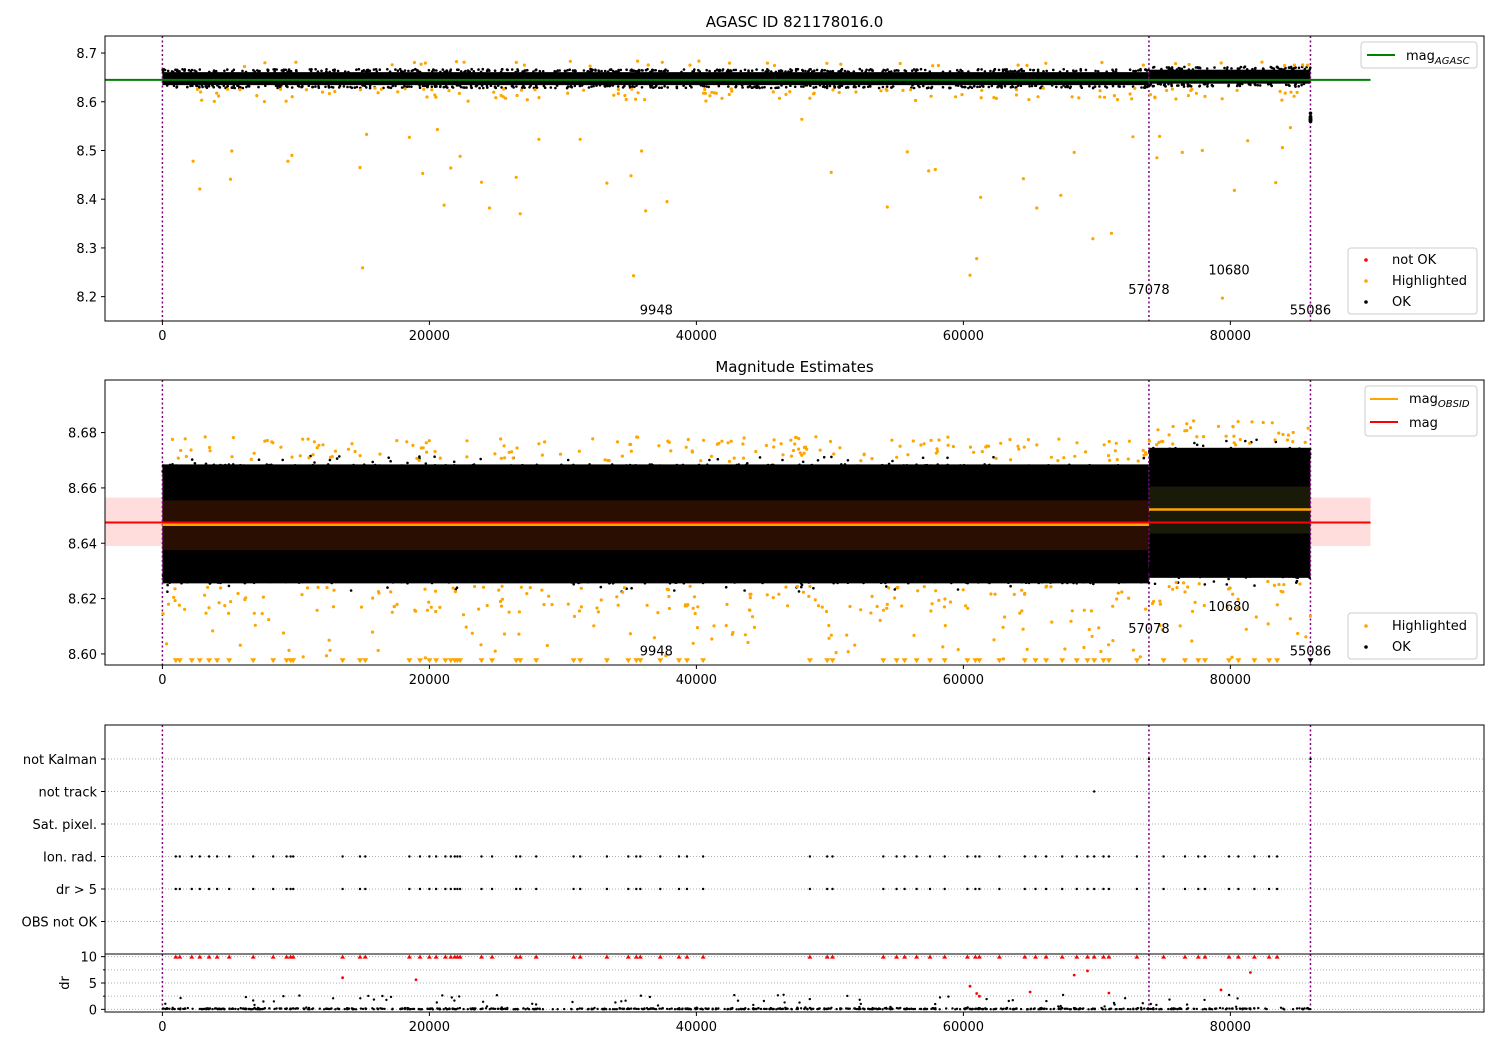  I want to click on ok-band, so click(655, 79).